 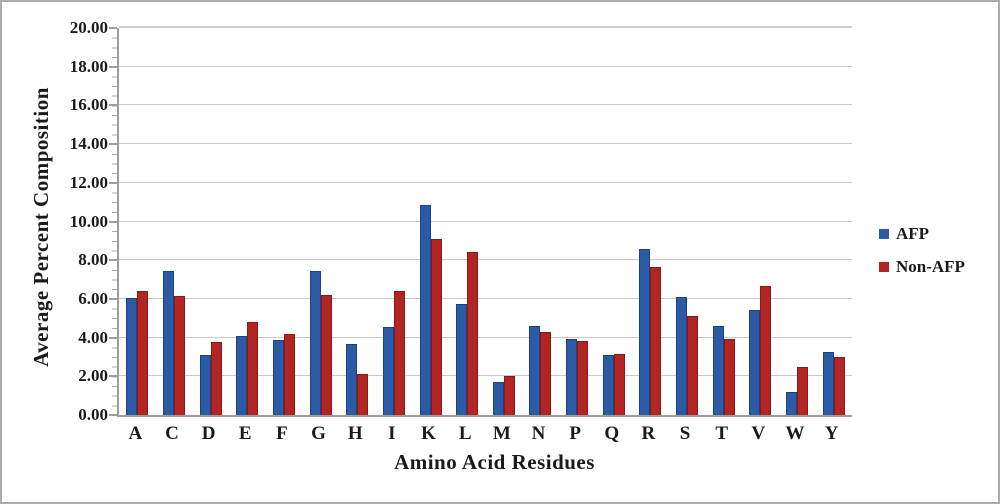 What do you see at coordinates (795, 433) in the screenshot?
I see `x-tick-label-W: W` at bounding box center [795, 433].